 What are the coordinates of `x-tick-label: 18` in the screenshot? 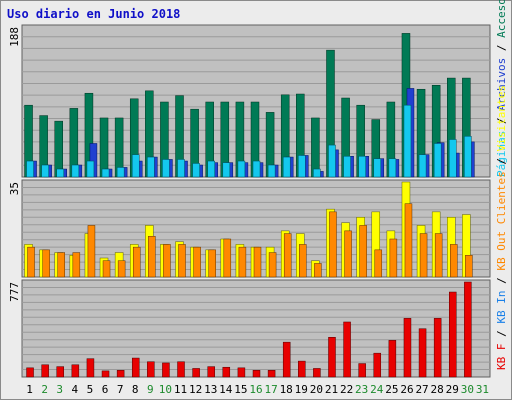 It's located at (286, 389).